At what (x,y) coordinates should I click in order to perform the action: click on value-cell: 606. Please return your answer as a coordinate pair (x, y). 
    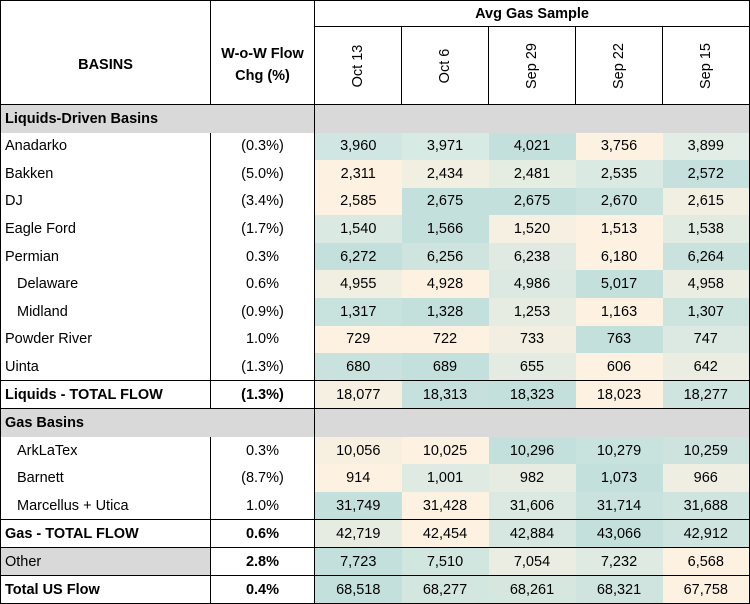
    Looking at the image, I should click on (619, 367).